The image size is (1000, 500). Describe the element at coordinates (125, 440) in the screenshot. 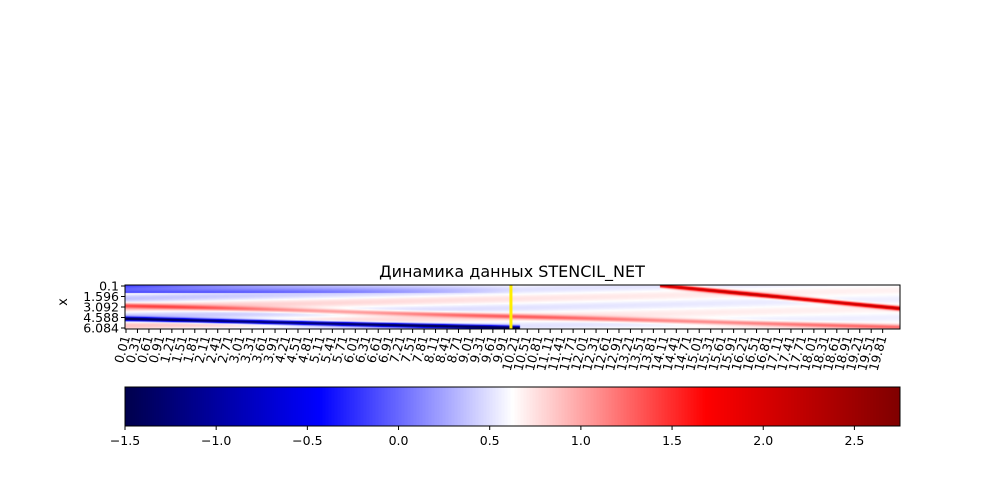

I see `colorbar-tick-label: −1.5` at that location.